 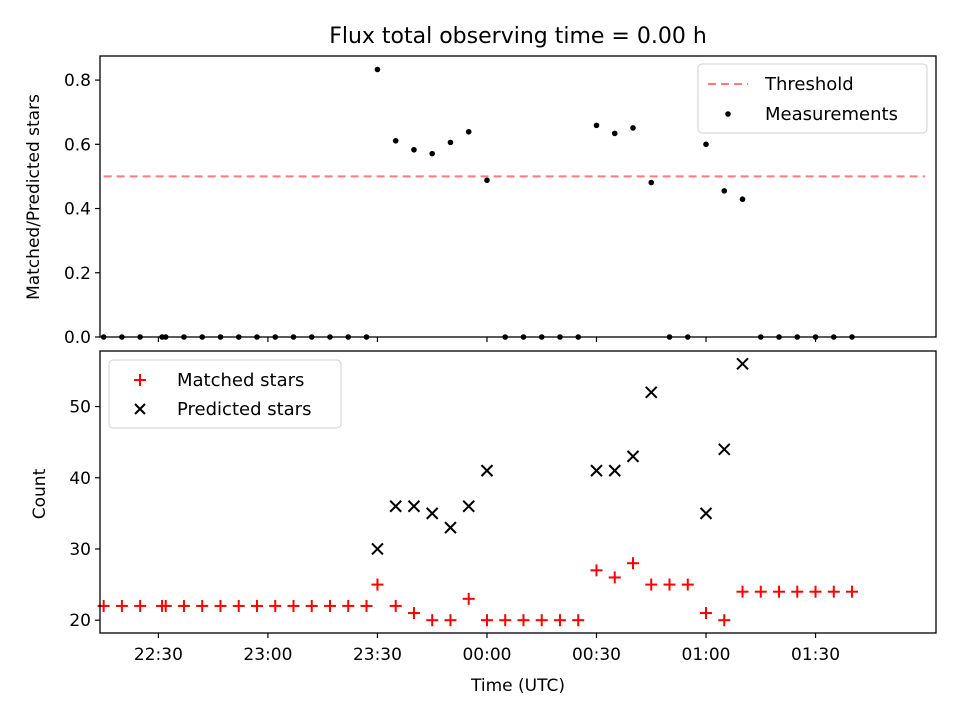 What do you see at coordinates (140, 409) in the screenshot?
I see `legend-predicted-swatch` at bounding box center [140, 409].